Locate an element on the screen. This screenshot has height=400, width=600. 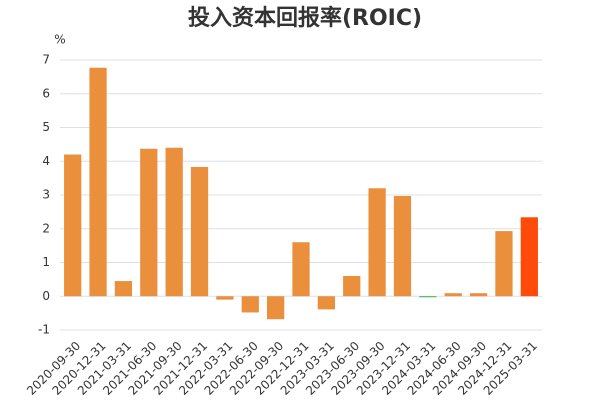
y-tick-label: 6 is located at coordinates (46, 93).